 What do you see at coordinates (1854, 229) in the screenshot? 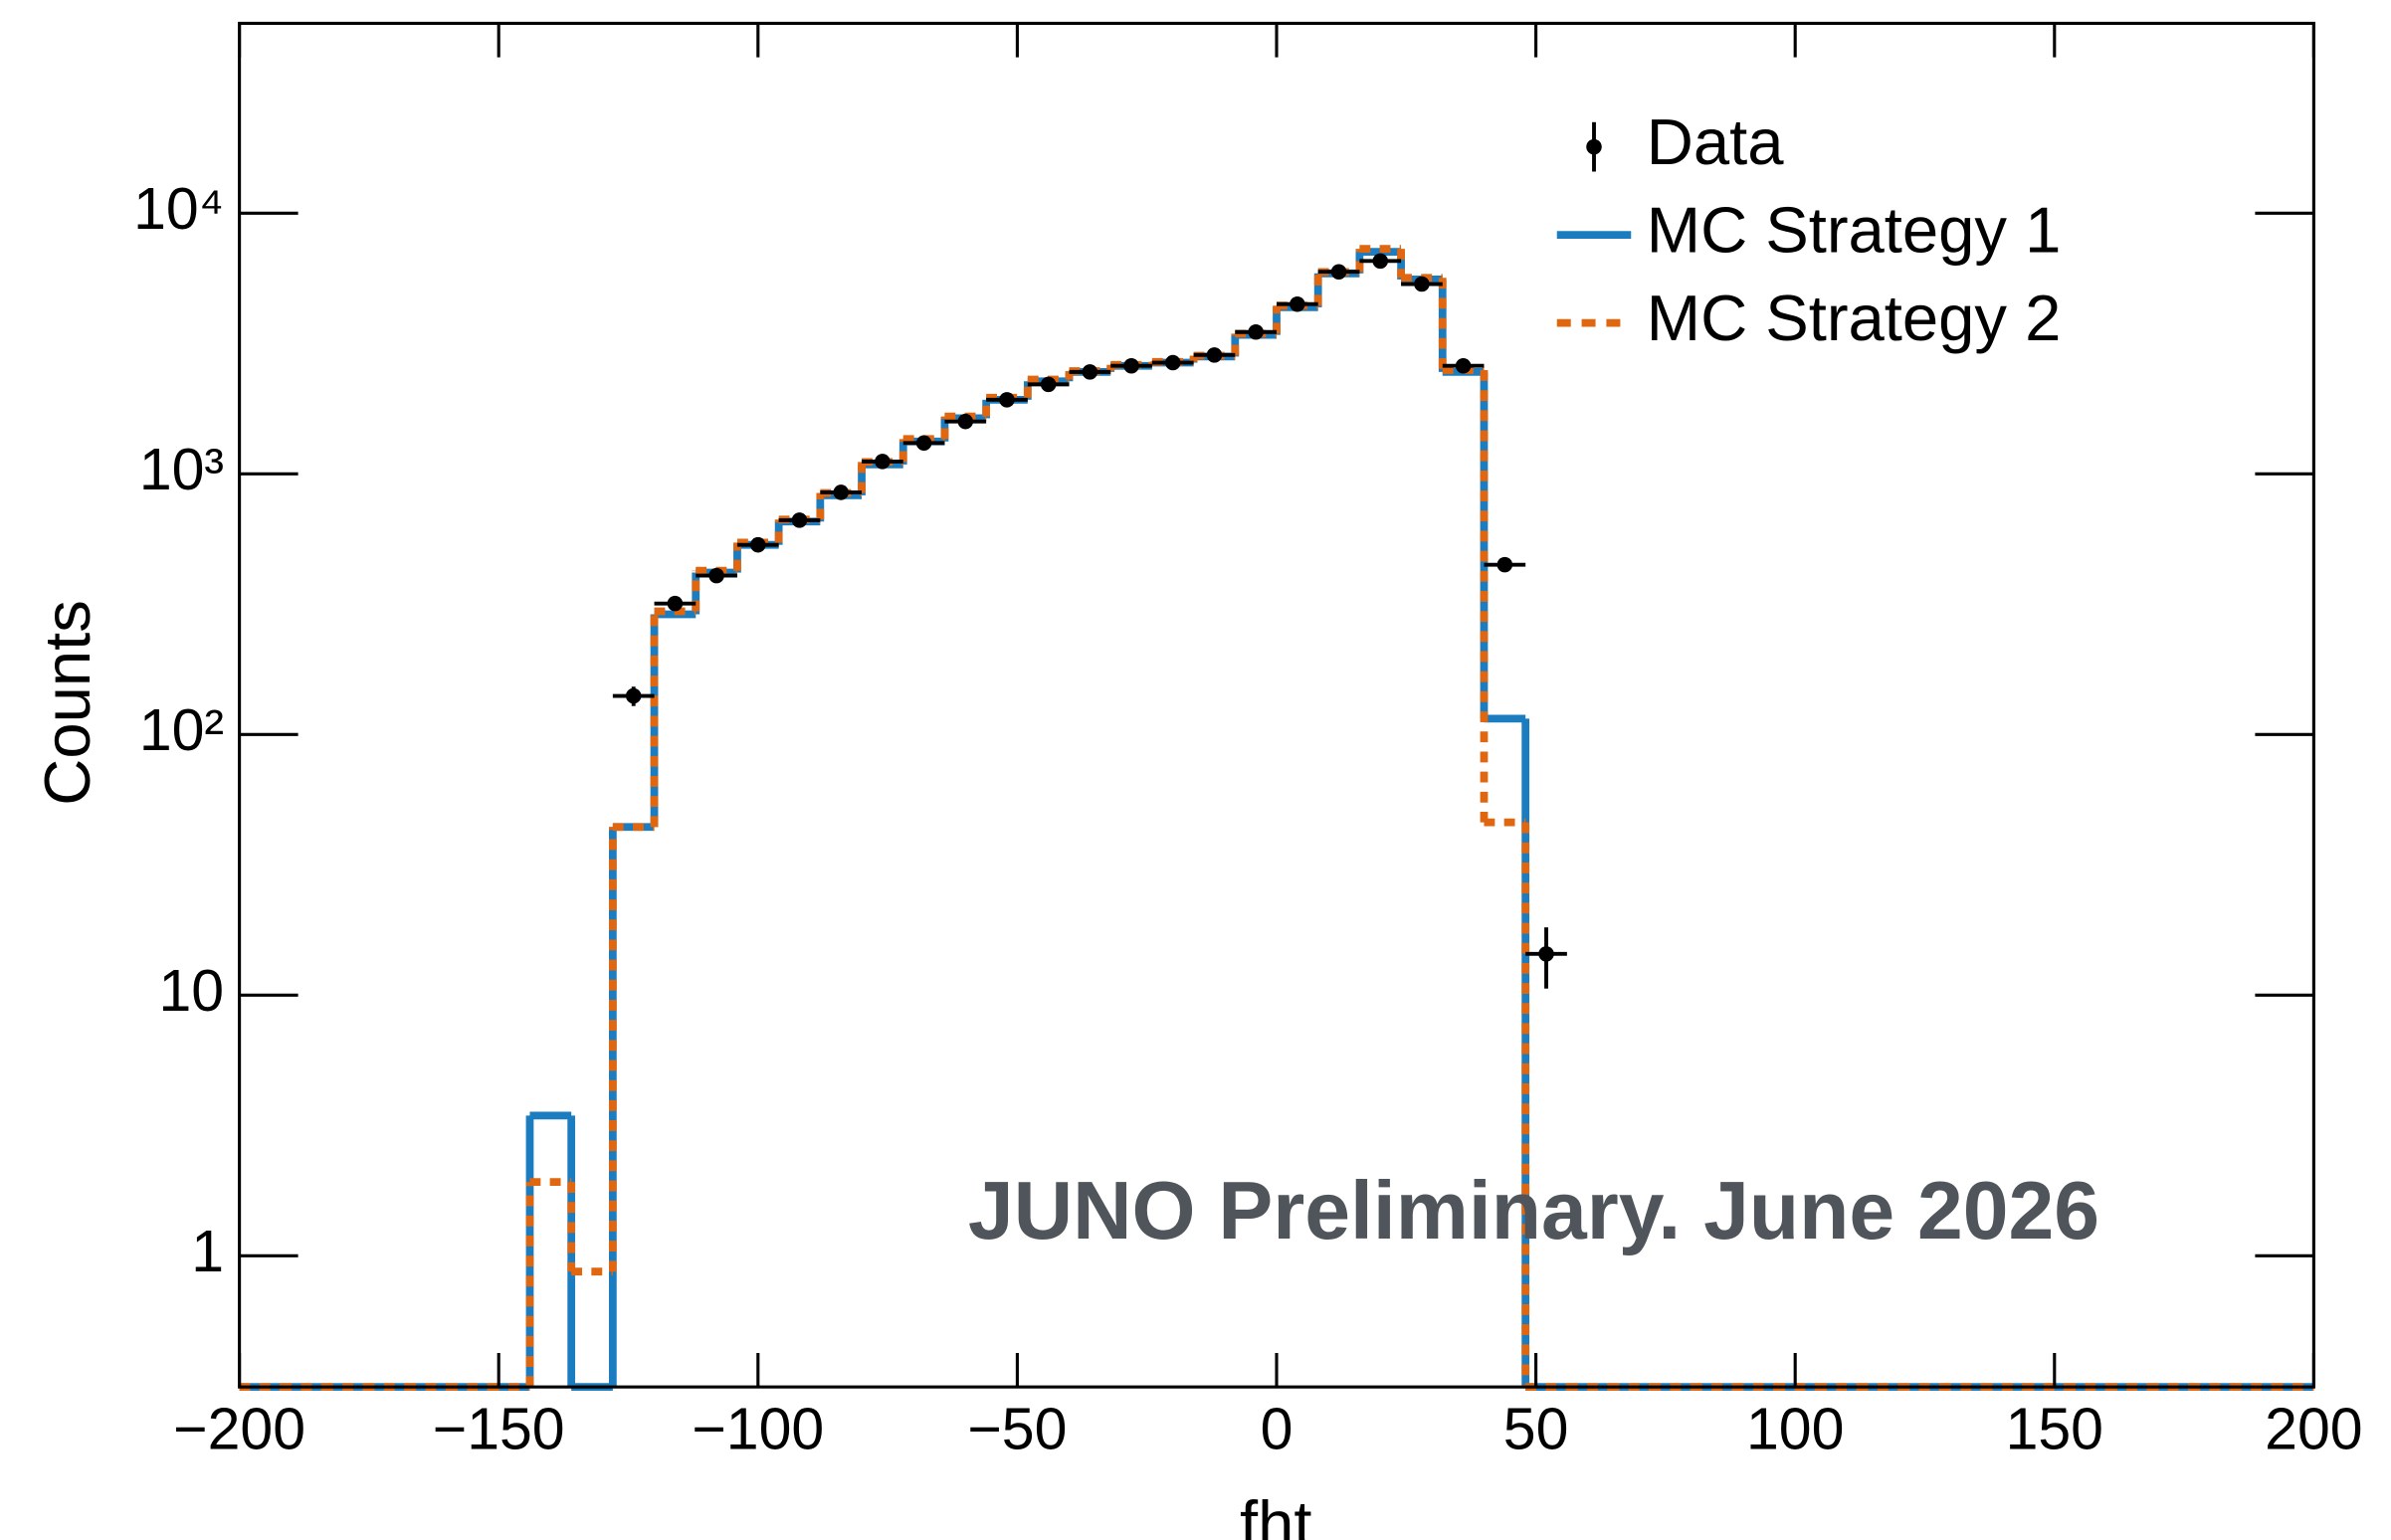
I see `legend-label: MC Strategy 1` at bounding box center [1854, 229].